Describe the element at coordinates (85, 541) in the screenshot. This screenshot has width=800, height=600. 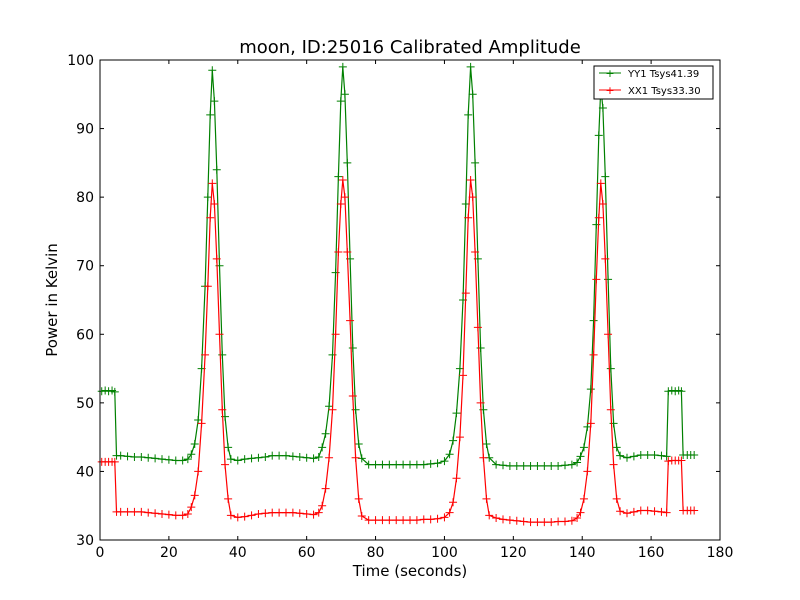
I see `y-tick-label: 30` at that location.